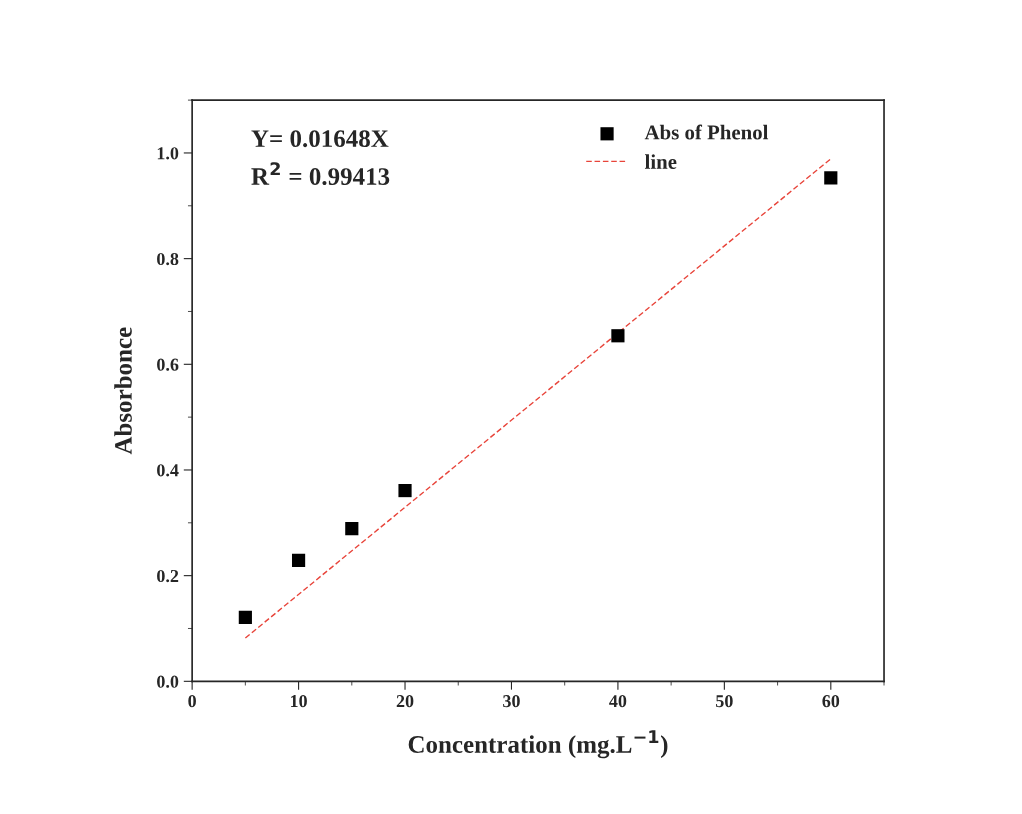  I want to click on x-tick-label: 20, so click(405, 701).